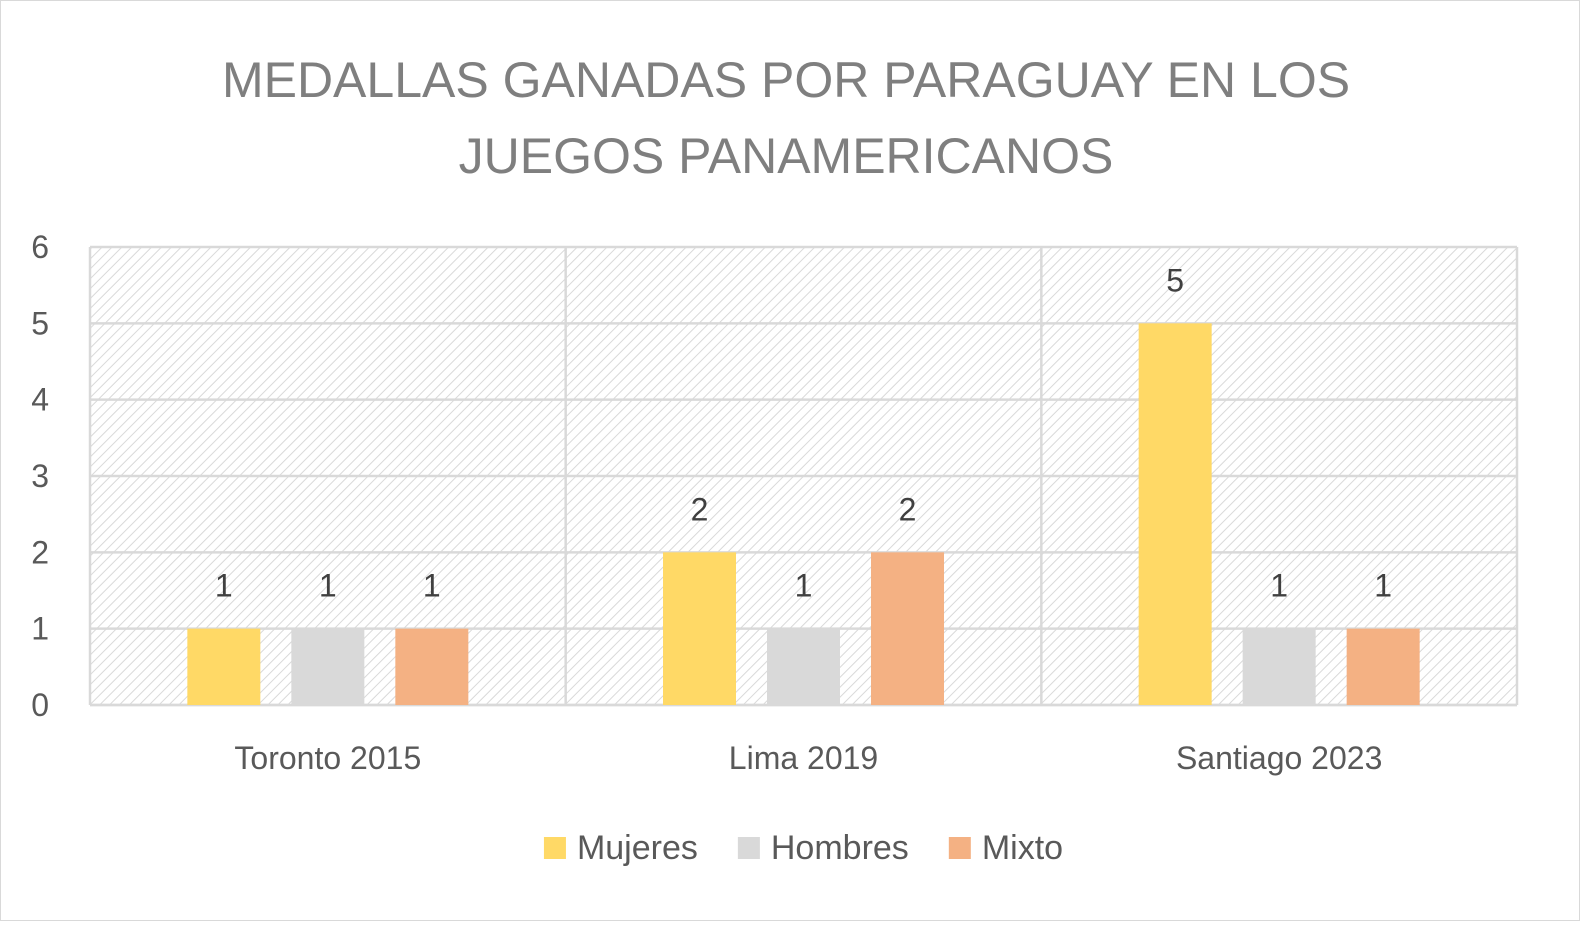  What do you see at coordinates (40, 552) in the screenshot?
I see `y-tick-label: 2` at bounding box center [40, 552].